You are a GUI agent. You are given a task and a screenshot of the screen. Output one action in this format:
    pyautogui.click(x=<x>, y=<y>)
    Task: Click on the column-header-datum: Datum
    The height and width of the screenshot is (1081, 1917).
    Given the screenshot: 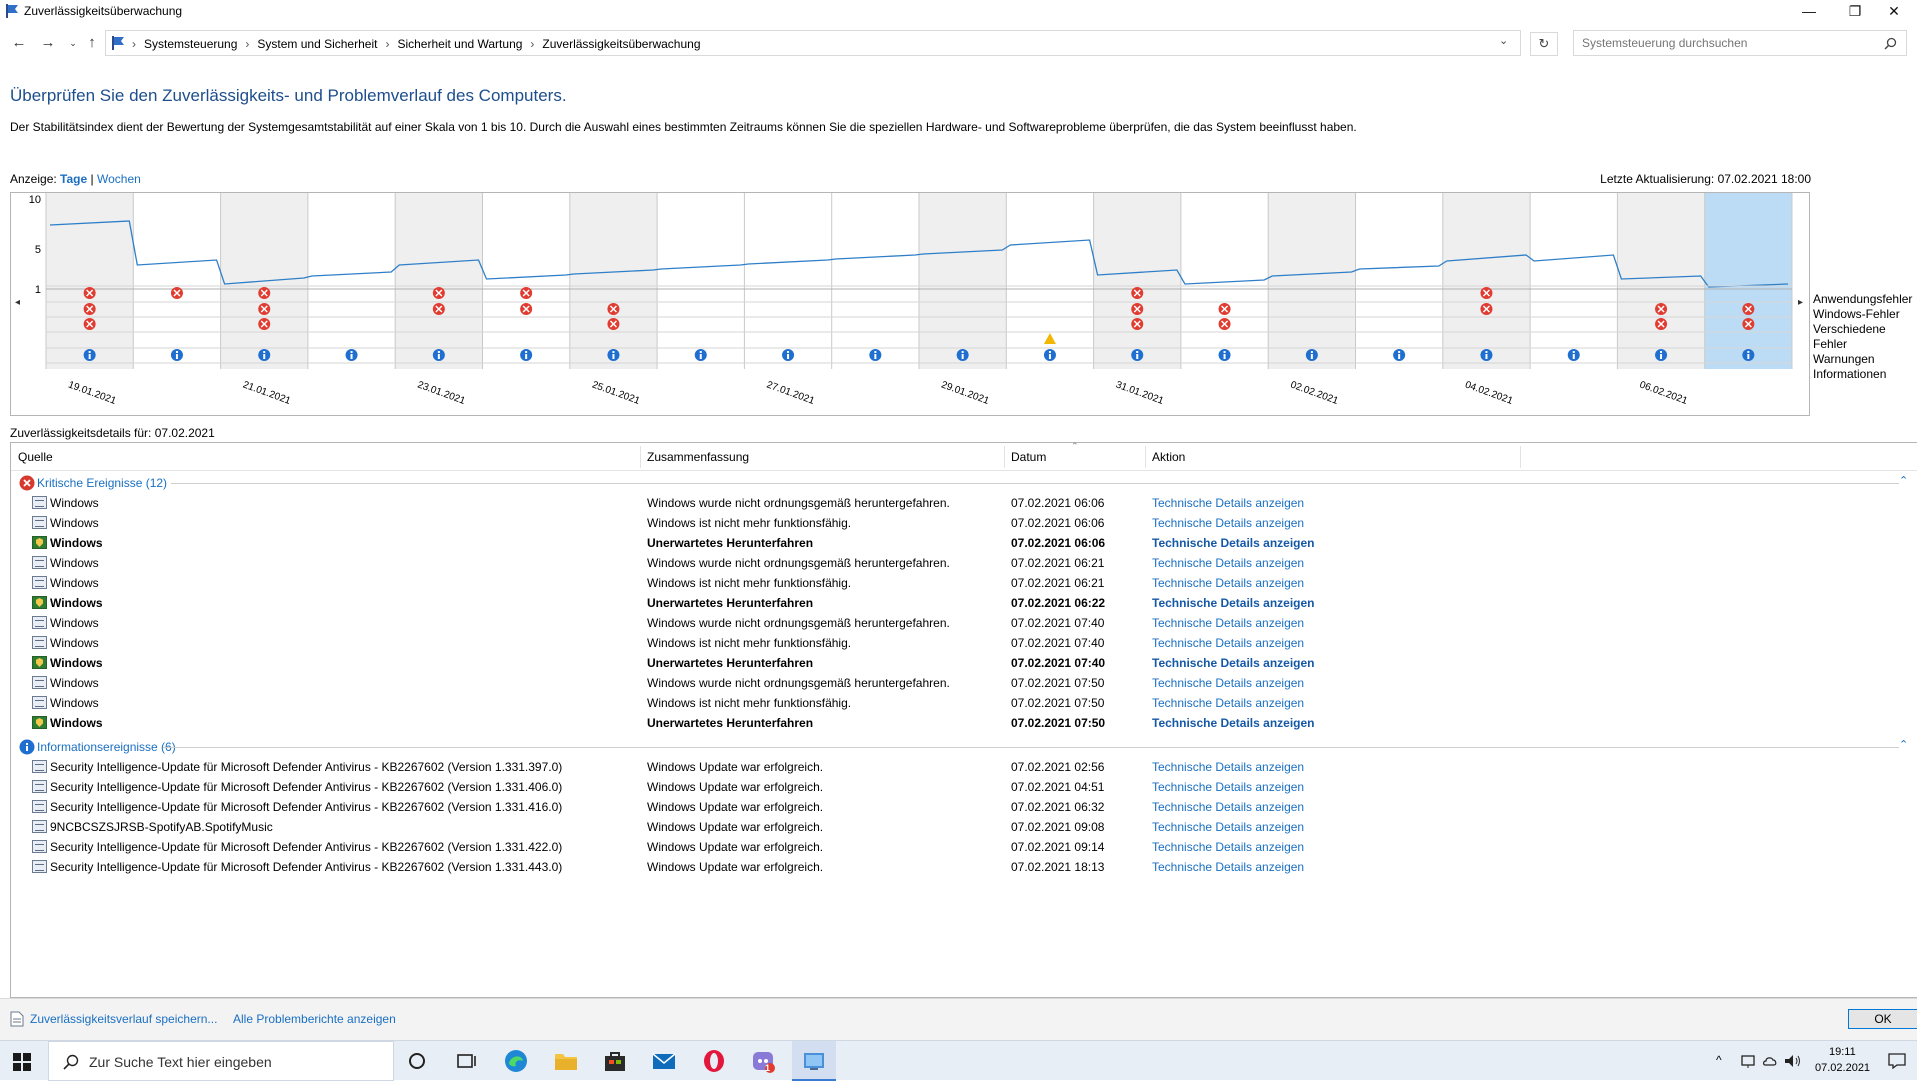 What is the action you would take?
    pyautogui.click(x=1029, y=457)
    